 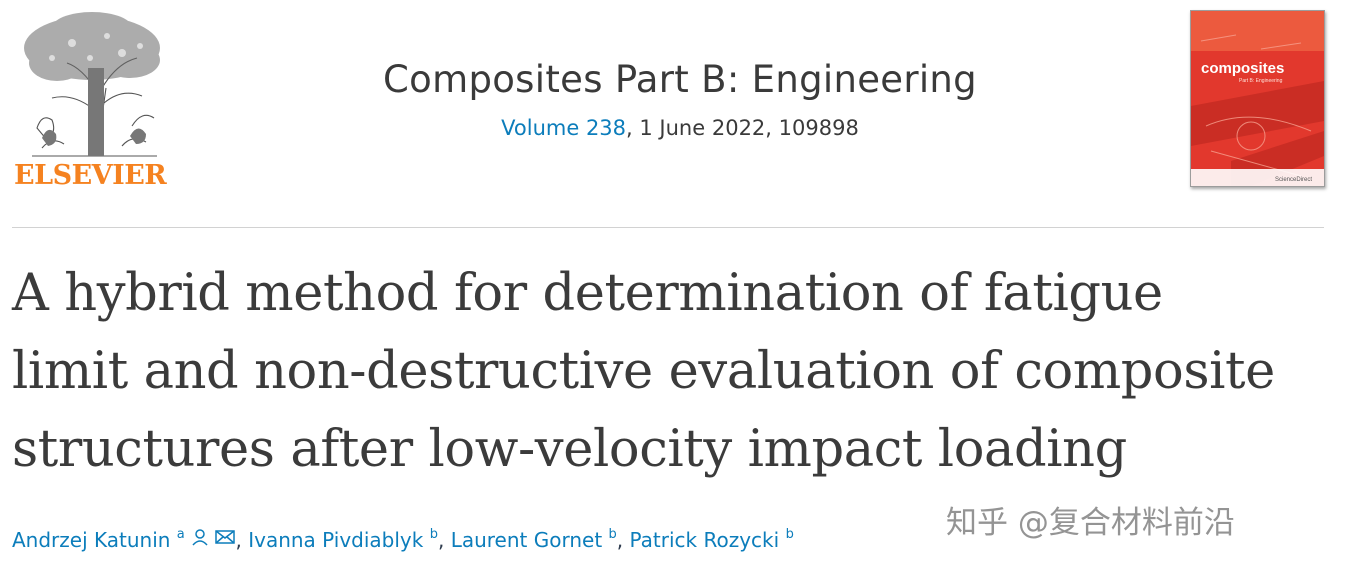 I want to click on issue-details: , 1 June 2022, 109898, so click(x=742, y=128).